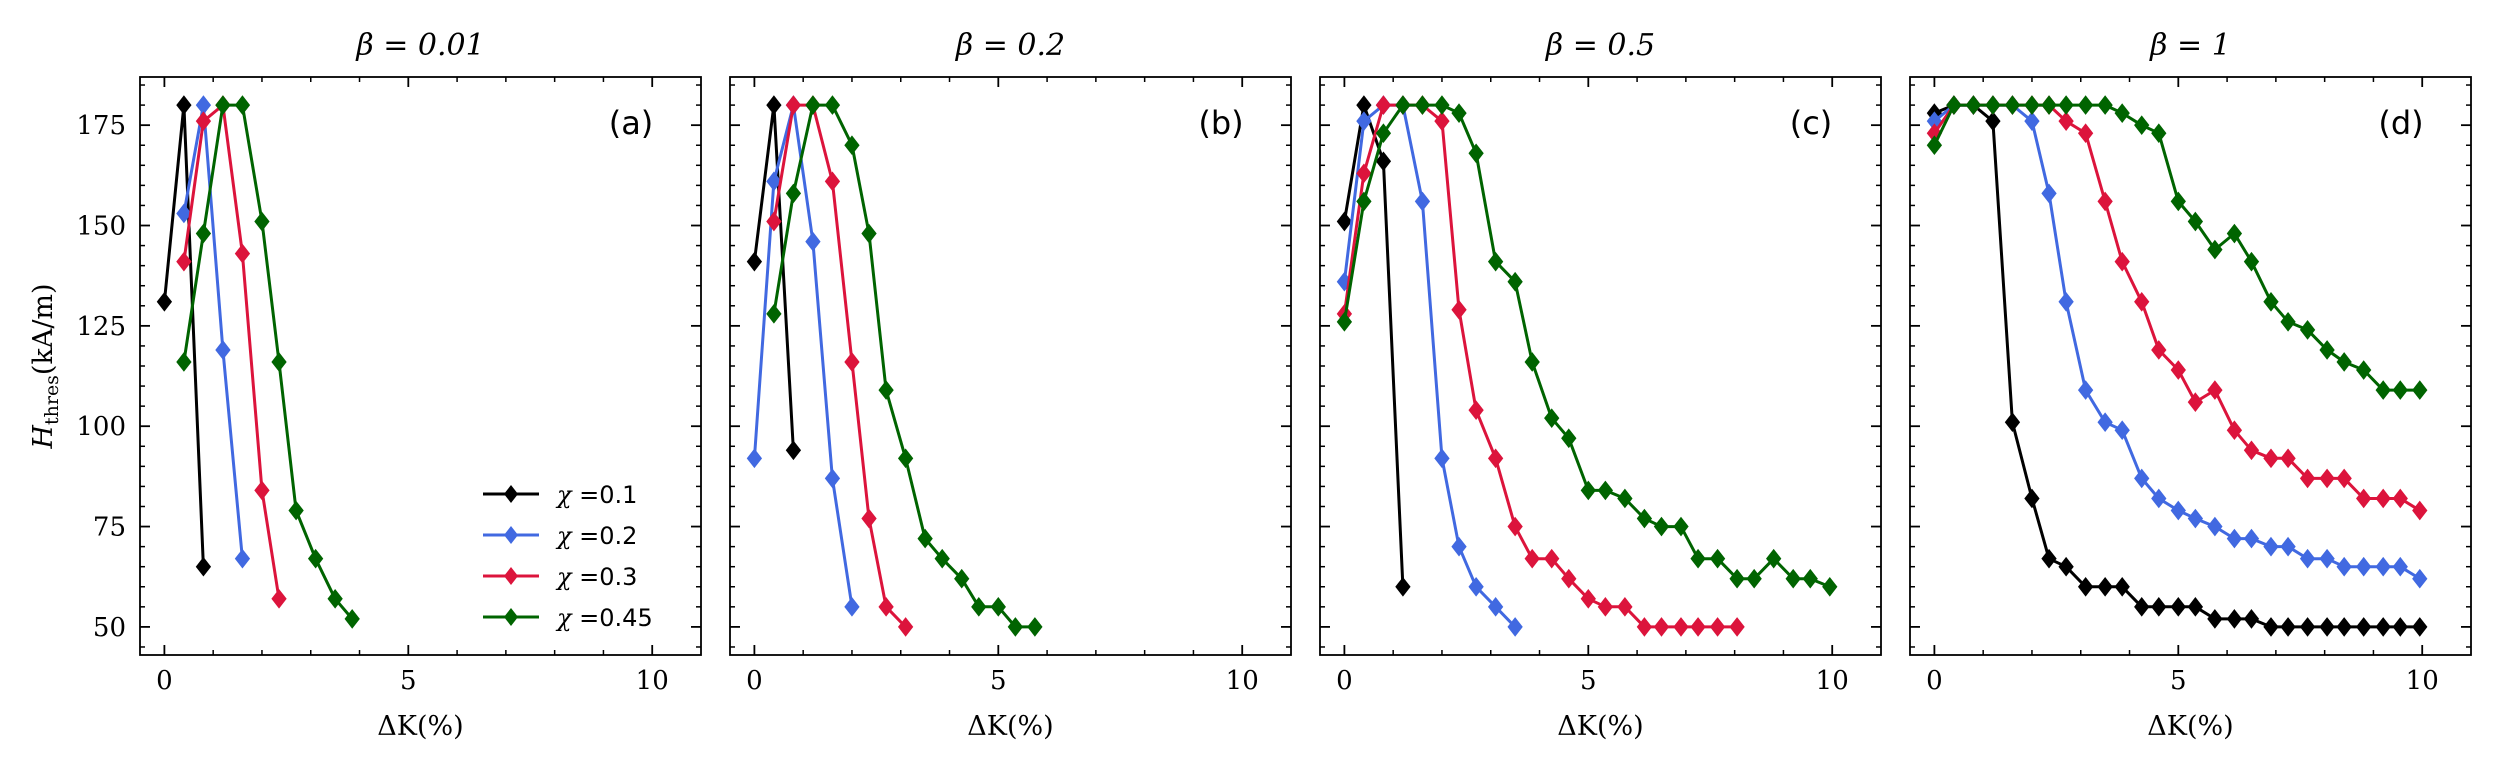 The height and width of the screenshot is (772, 2509). Describe the element at coordinates (1600, 45) in the screenshot. I see `panel-title: β = 0.5` at that location.